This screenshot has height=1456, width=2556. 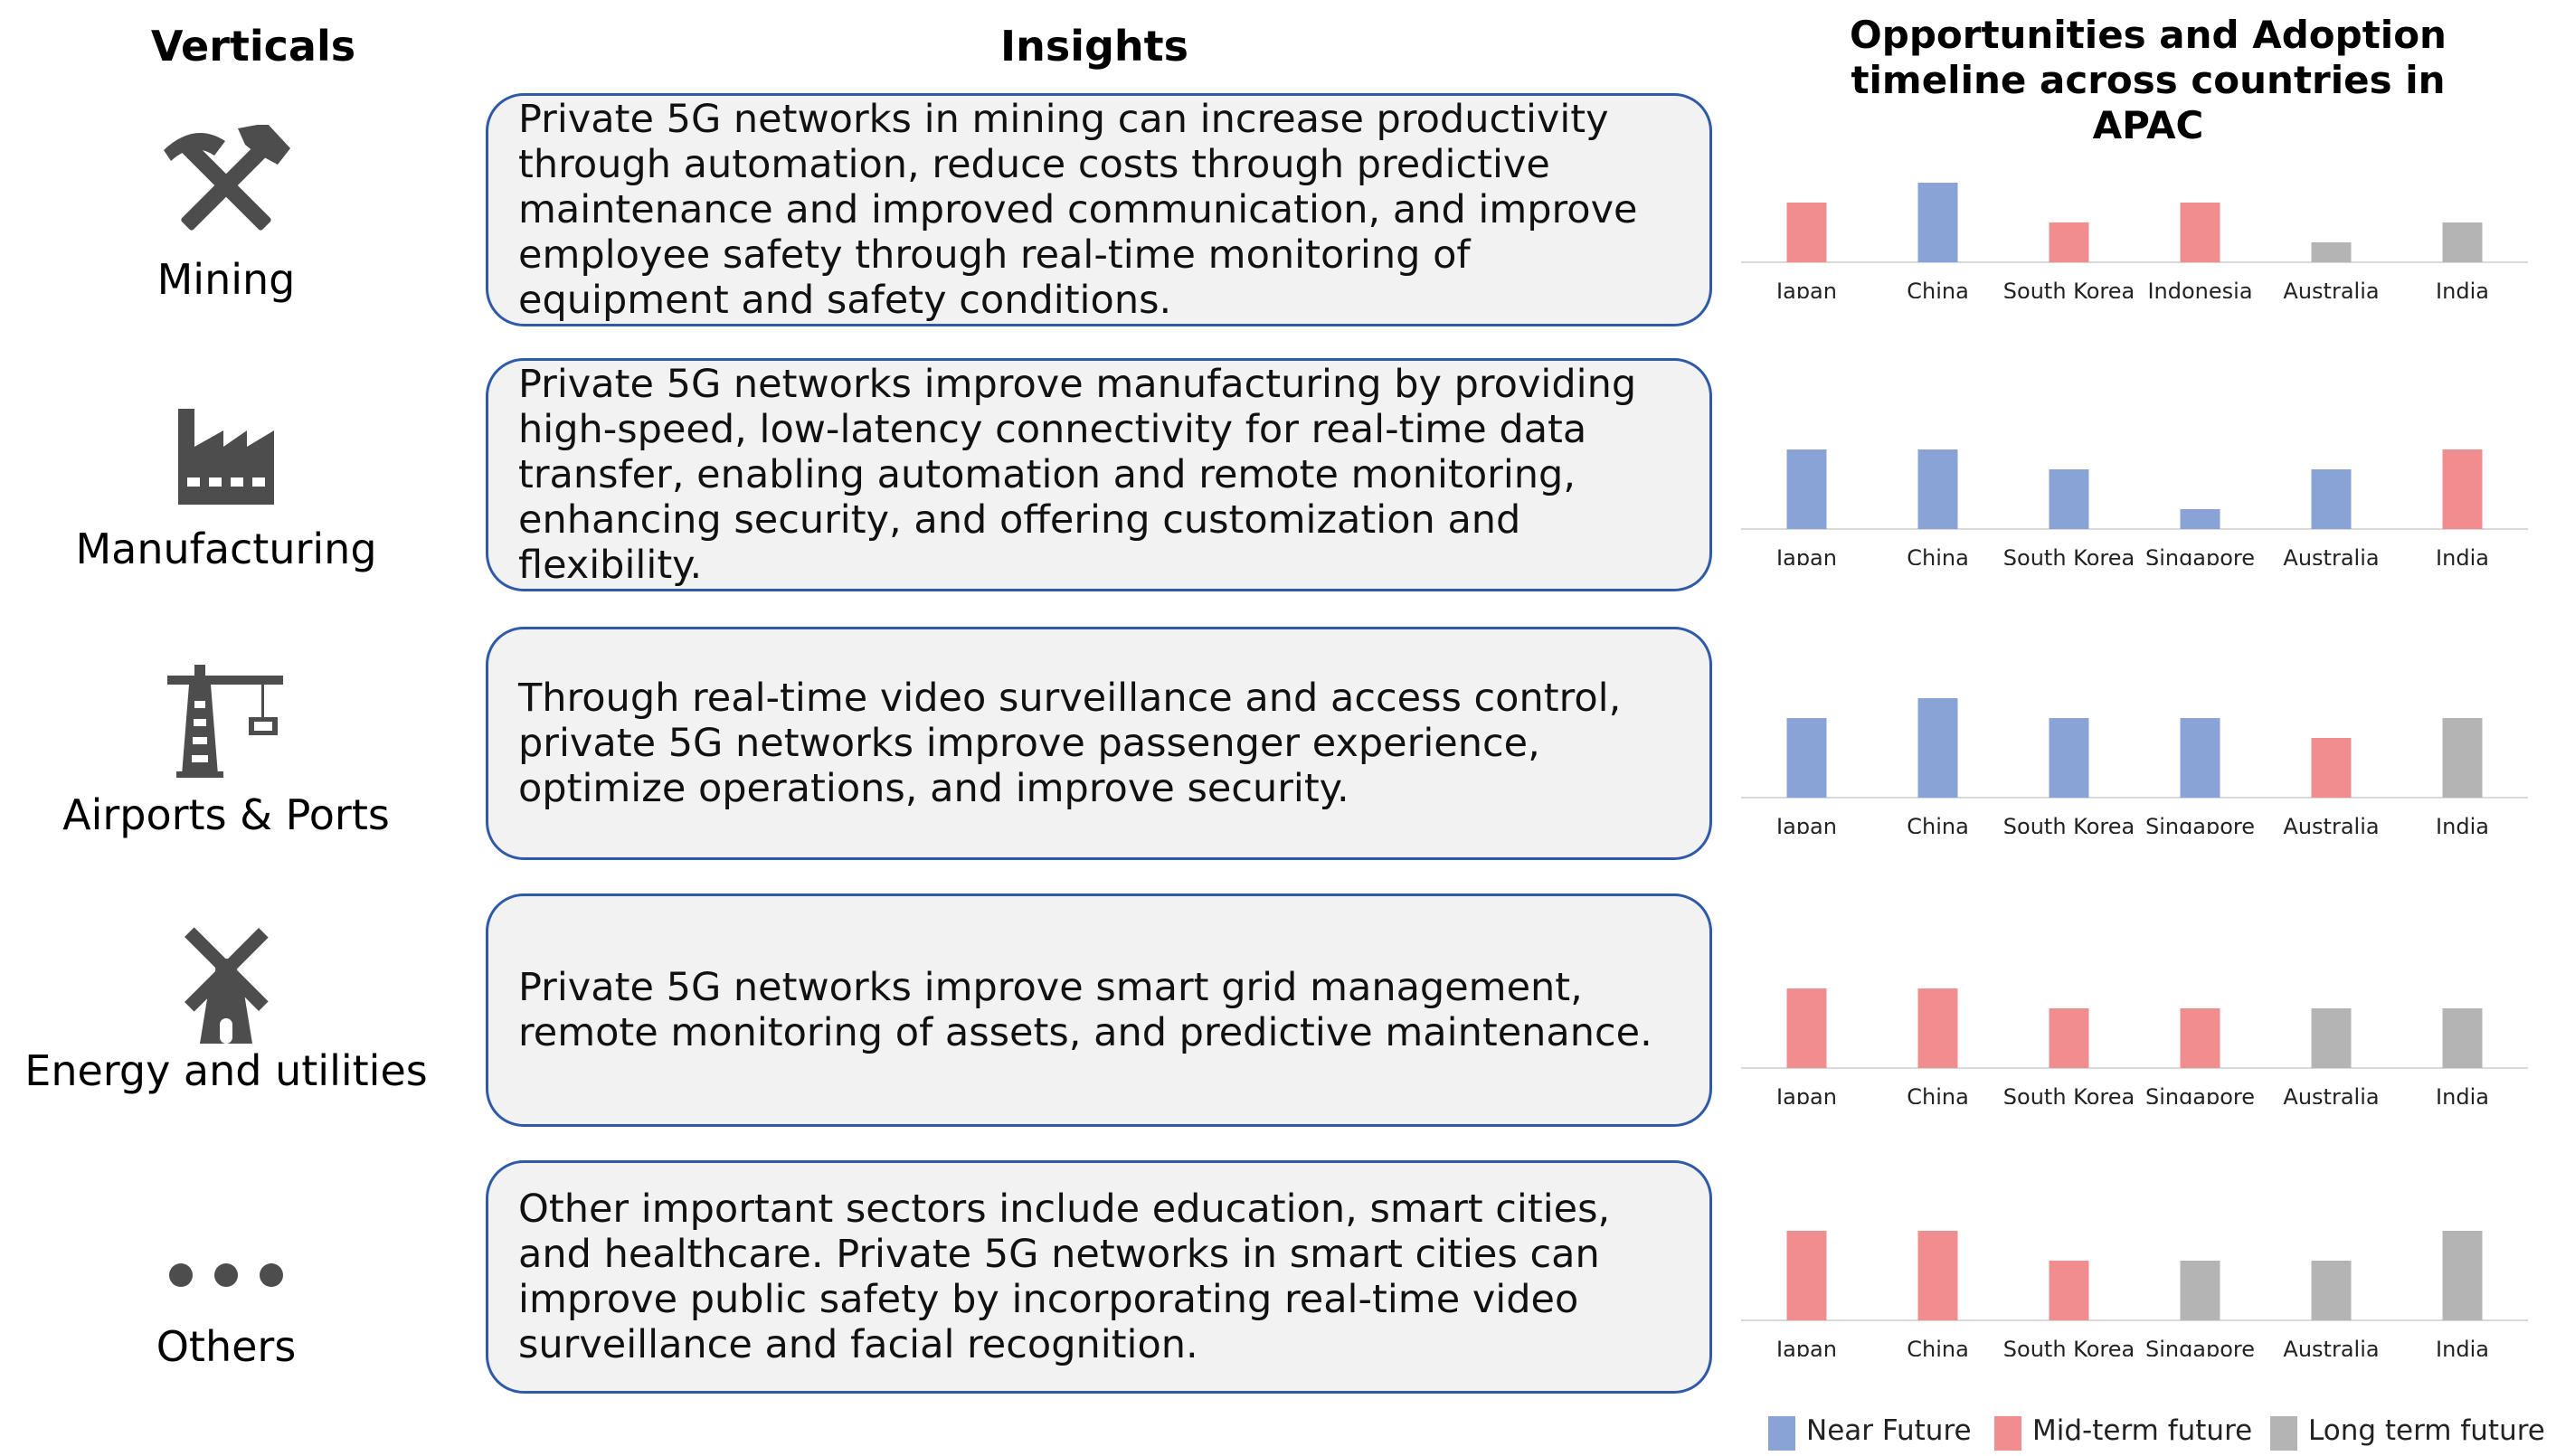 What do you see at coordinates (226, 279) in the screenshot?
I see `vertical-label: Mining` at bounding box center [226, 279].